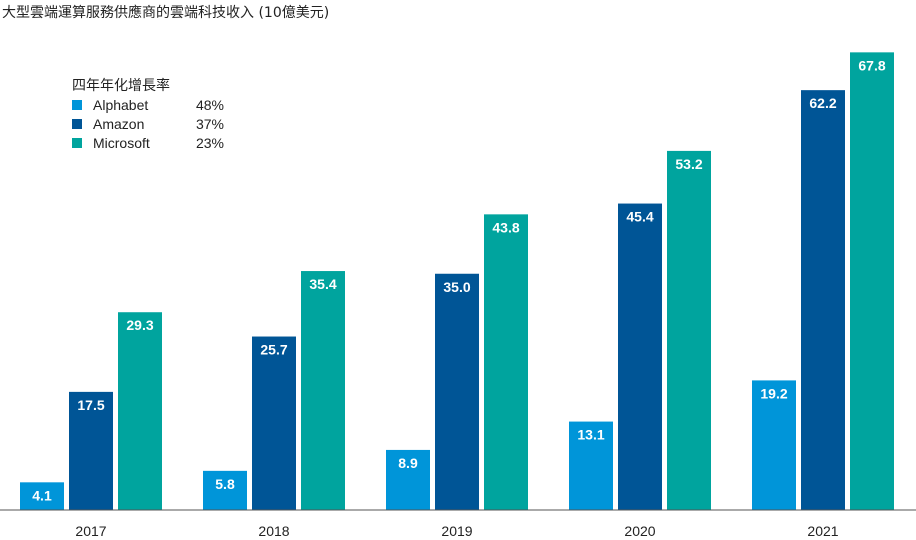  What do you see at coordinates (90, 405) in the screenshot?
I see `data-label-amazon-2017: 17.5` at bounding box center [90, 405].